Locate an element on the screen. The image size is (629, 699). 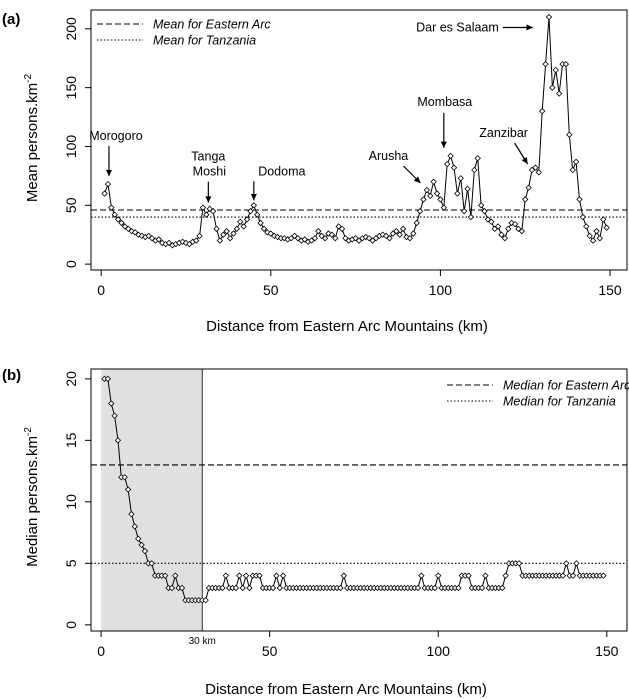
y-tick-label: 15 is located at coordinates (71, 440).